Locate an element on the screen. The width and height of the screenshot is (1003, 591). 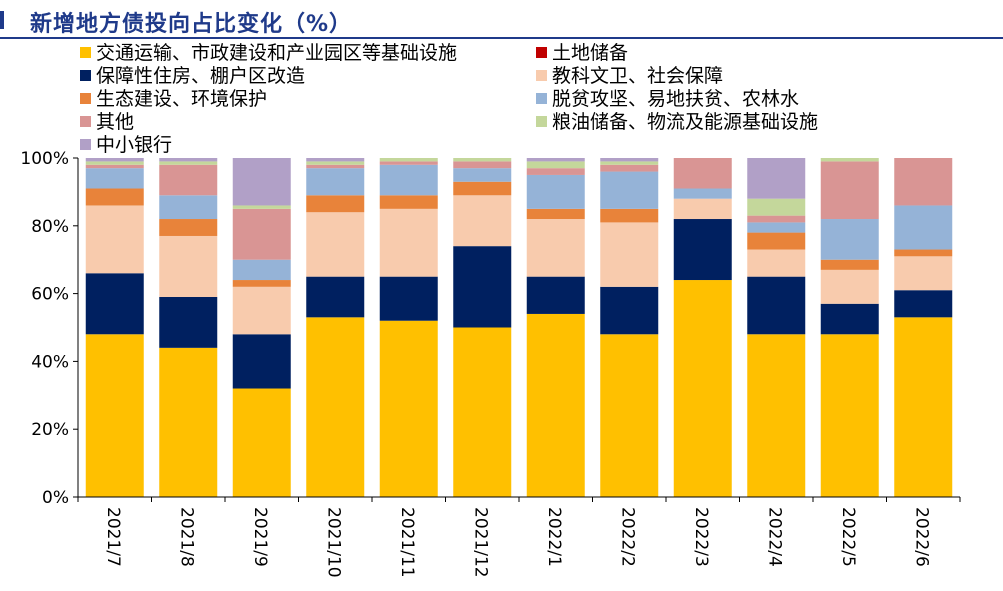
x-tick-label: 2022/4 is located at coordinates (774, 537).